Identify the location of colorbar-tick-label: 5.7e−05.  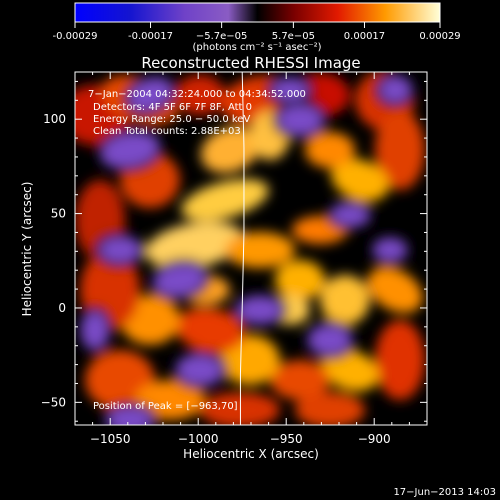
(293, 36).